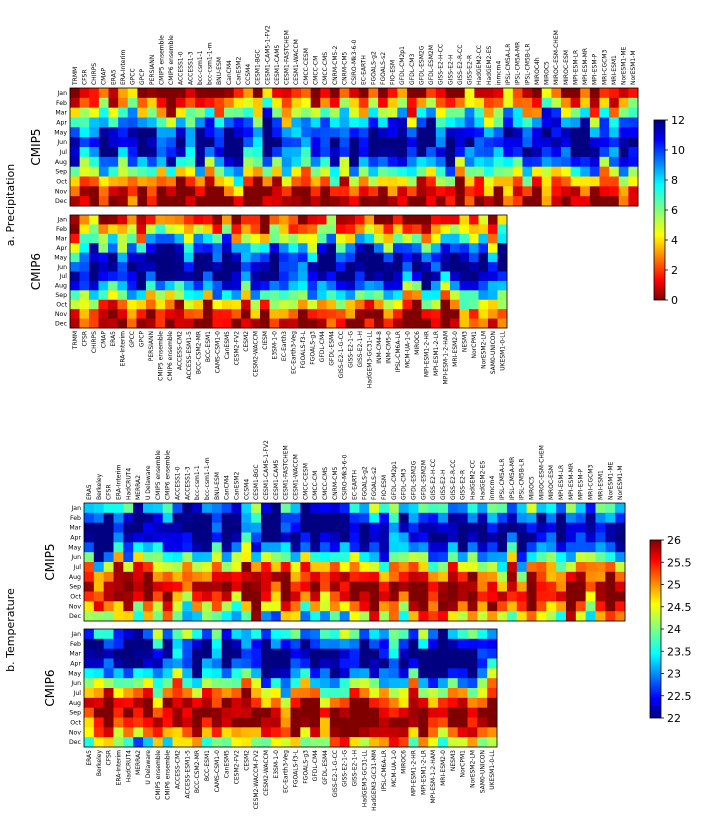 The height and width of the screenshot is (829, 708). Describe the element at coordinates (354, 201) in the screenshot. I see `a-precipitation-cmip5-cell-csiro-mk3-6-0-dec` at that location.